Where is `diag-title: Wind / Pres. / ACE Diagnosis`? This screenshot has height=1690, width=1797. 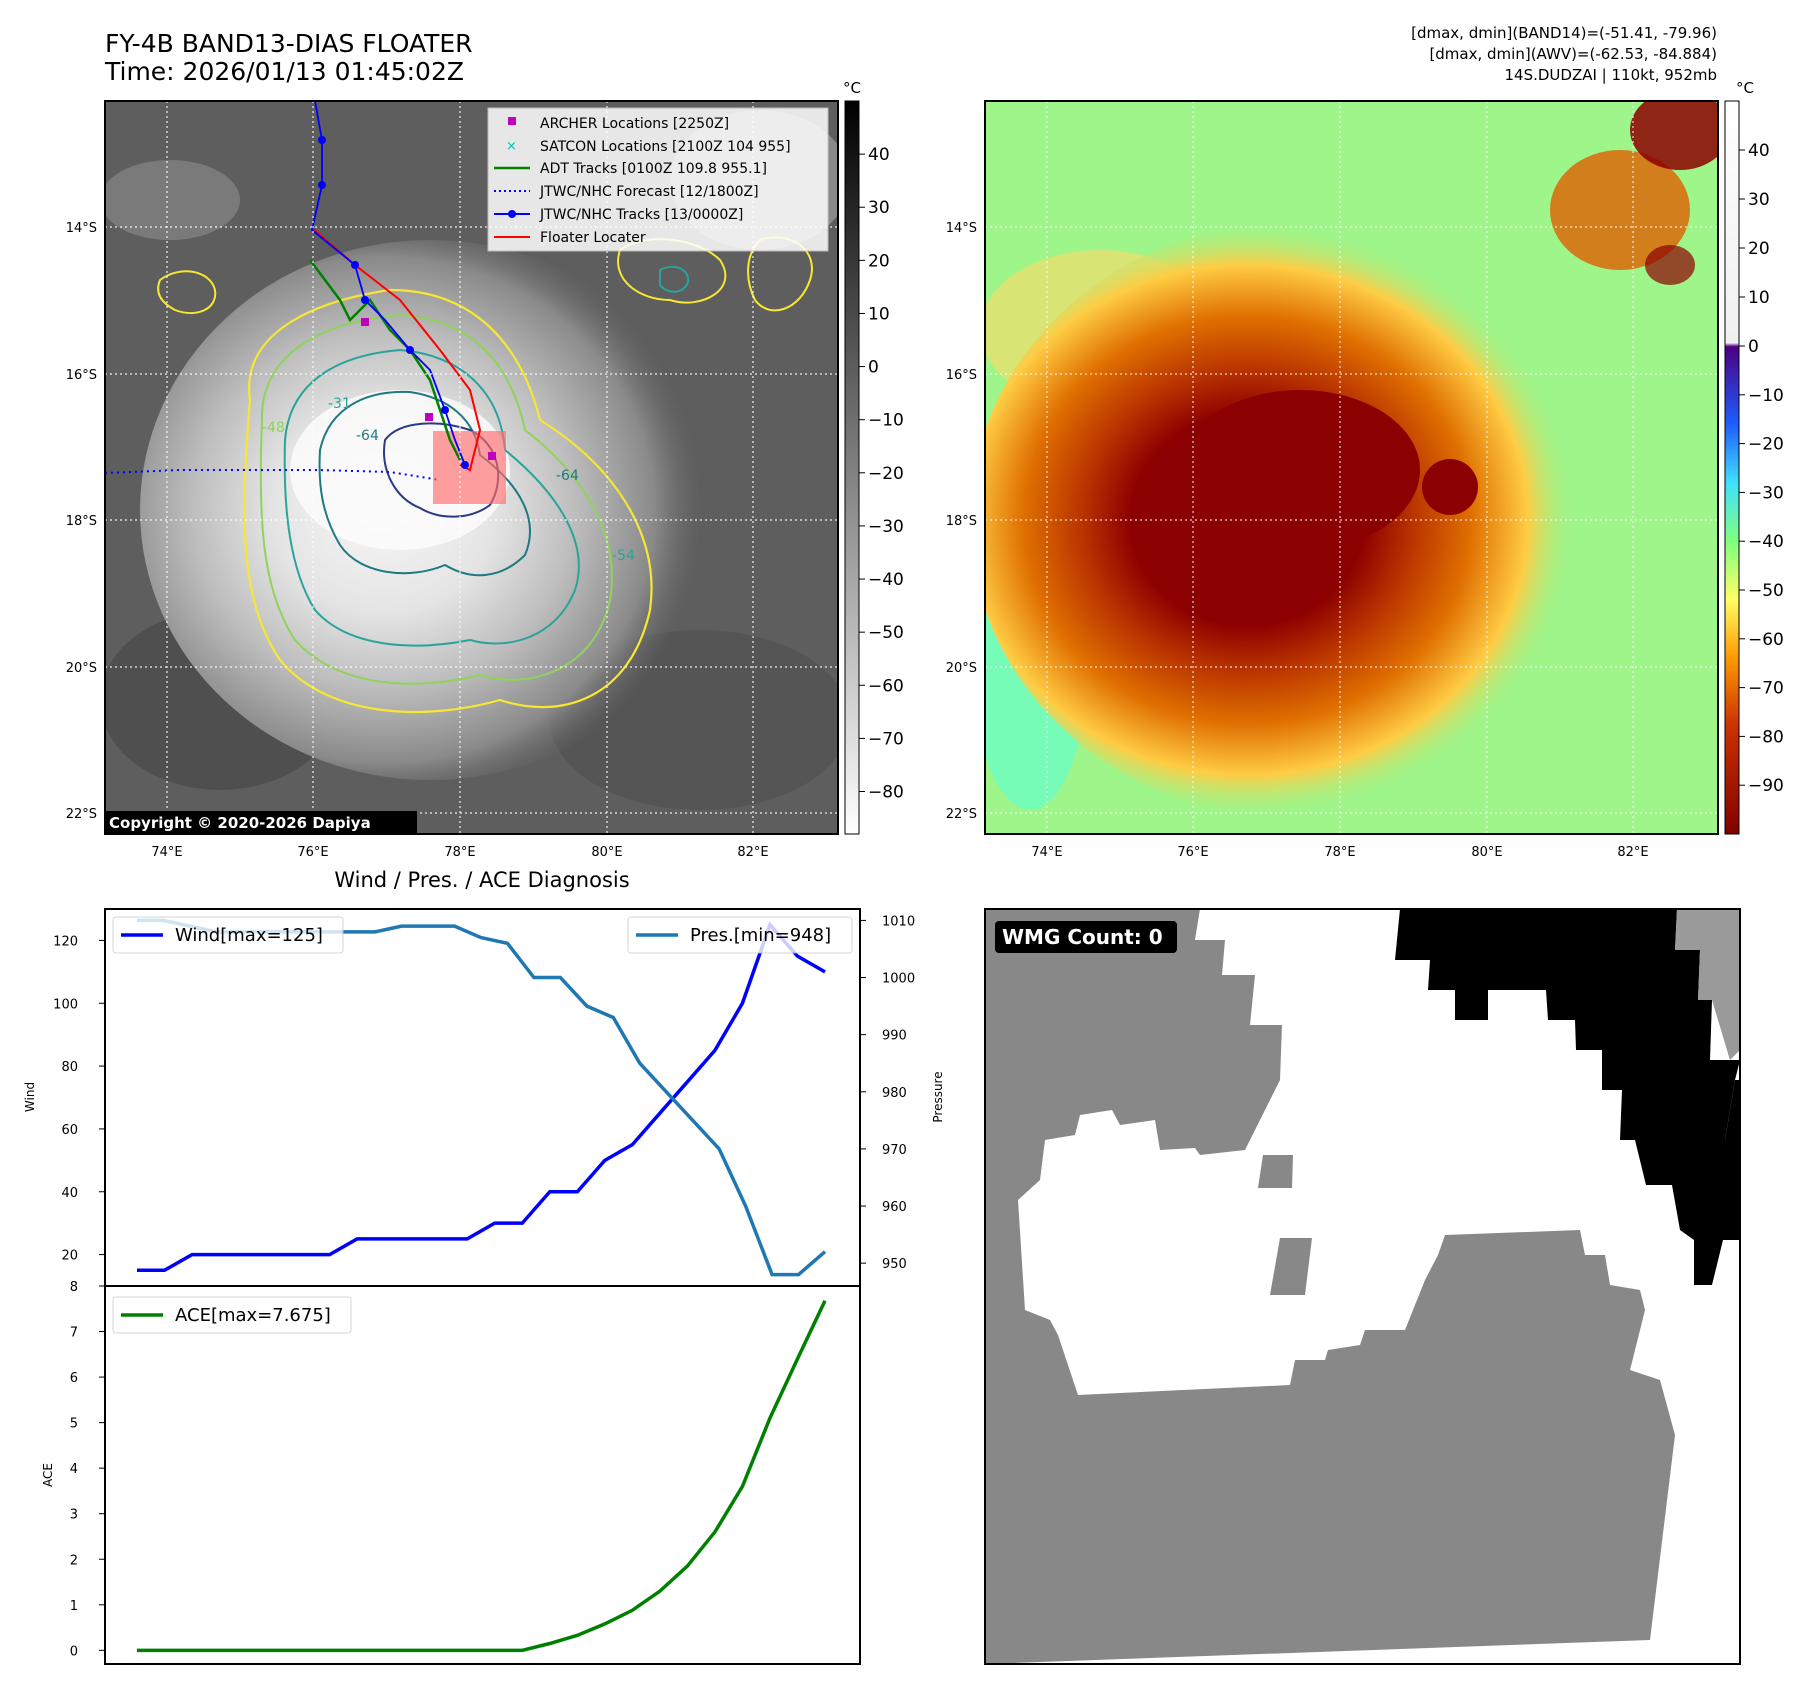 diag-title: Wind / Pres. / ACE Diagnosis is located at coordinates (481, 880).